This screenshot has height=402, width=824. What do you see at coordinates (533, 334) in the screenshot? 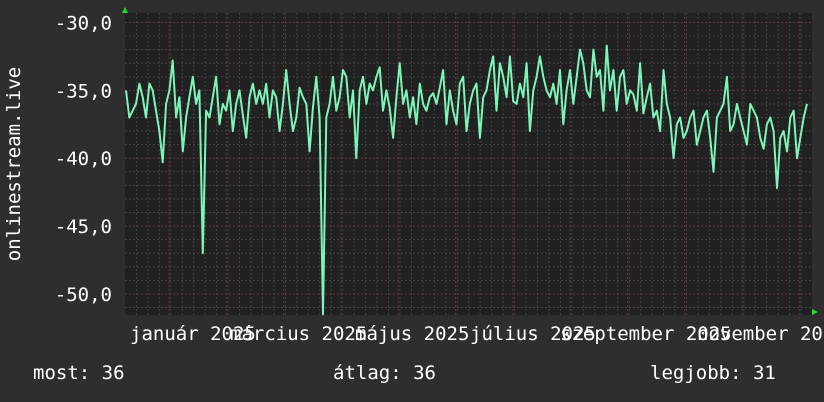
I see `x-tick-label: július 2025` at bounding box center [533, 334].